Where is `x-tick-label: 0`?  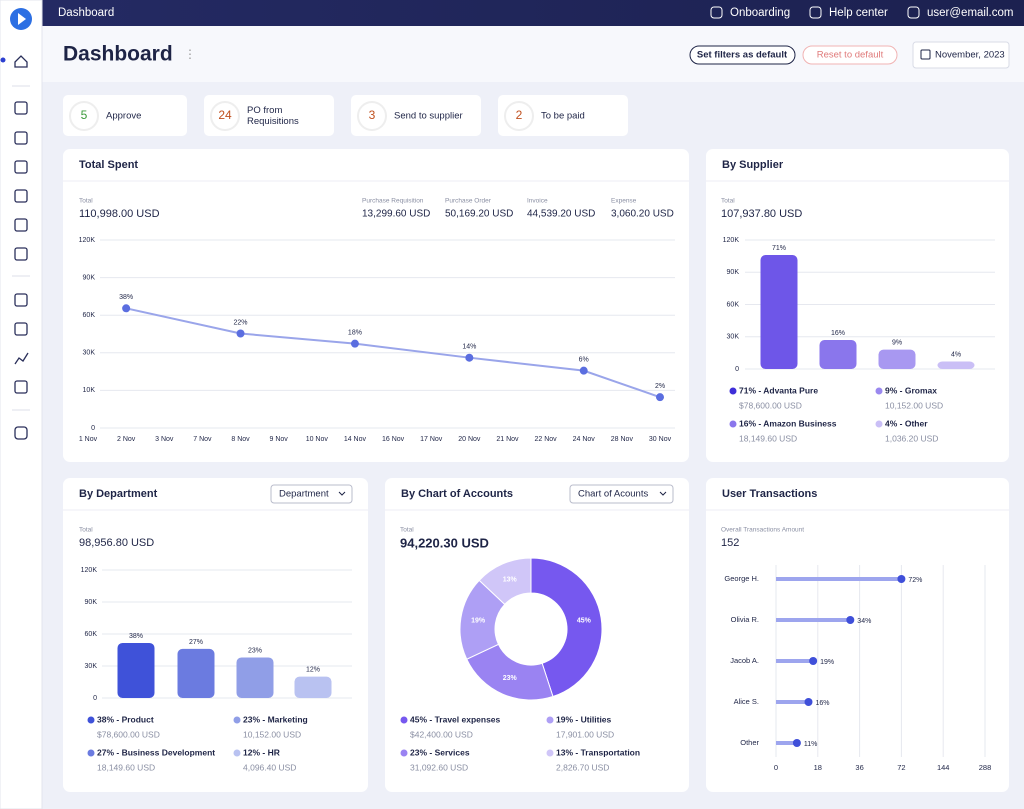
x-tick-label: 0 is located at coordinates (776, 767).